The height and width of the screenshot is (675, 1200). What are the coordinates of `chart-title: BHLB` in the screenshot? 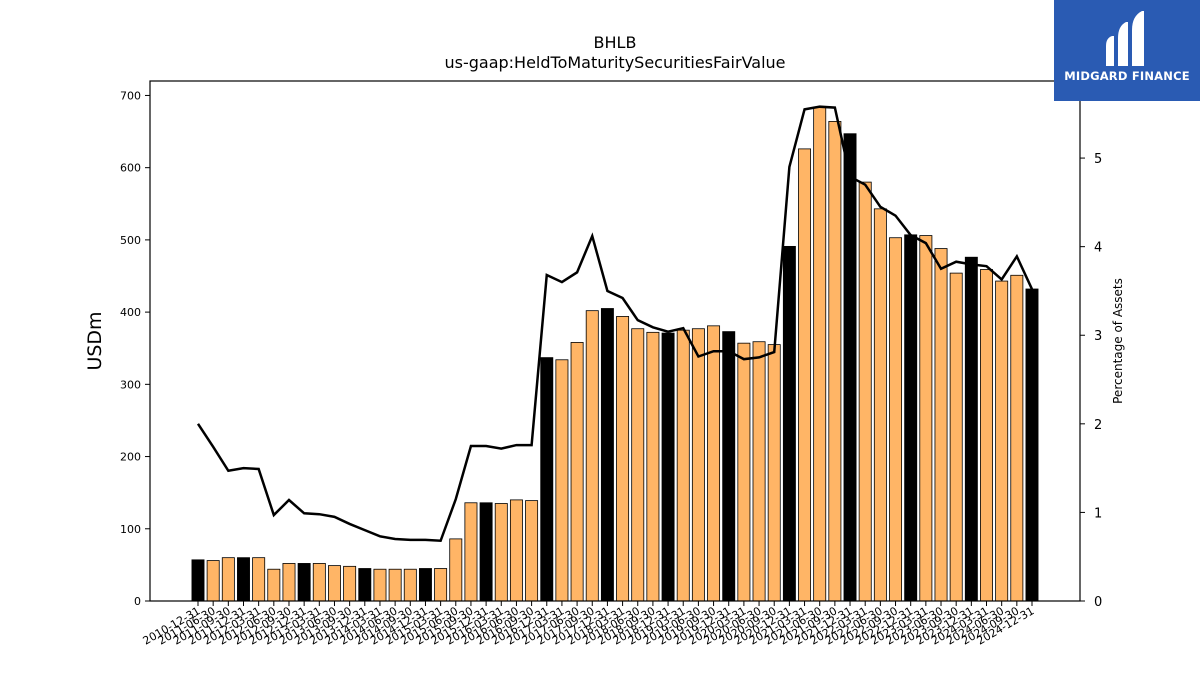 It's located at (615, 42).